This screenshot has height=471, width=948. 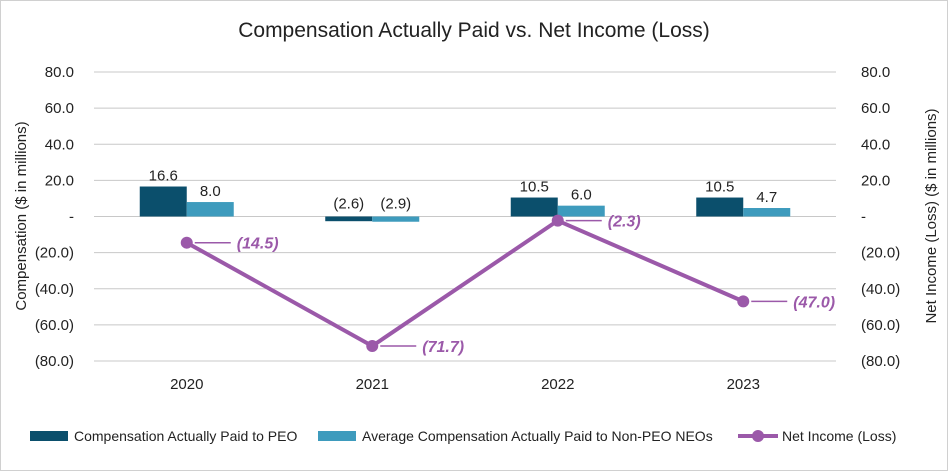 What do you see at coordinates (766, 197) in the screenshot?
I see `bar-data-label: 4.7` at bounding box center [766, 197].